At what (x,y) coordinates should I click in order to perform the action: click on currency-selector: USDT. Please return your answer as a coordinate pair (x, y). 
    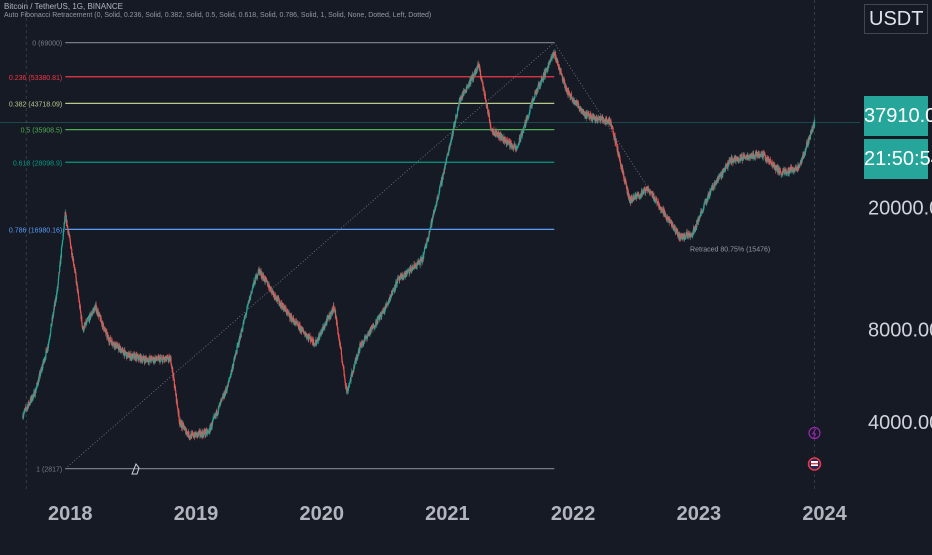
    Looking at the image, I should click on (896, 19).